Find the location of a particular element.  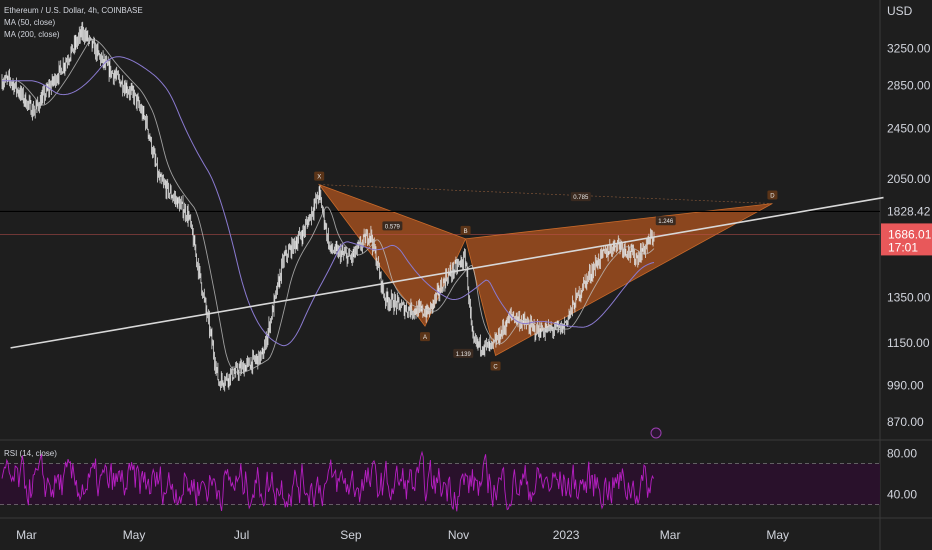

rsi-pane: 80.00 40.00 is located at coordinates (458, 479).